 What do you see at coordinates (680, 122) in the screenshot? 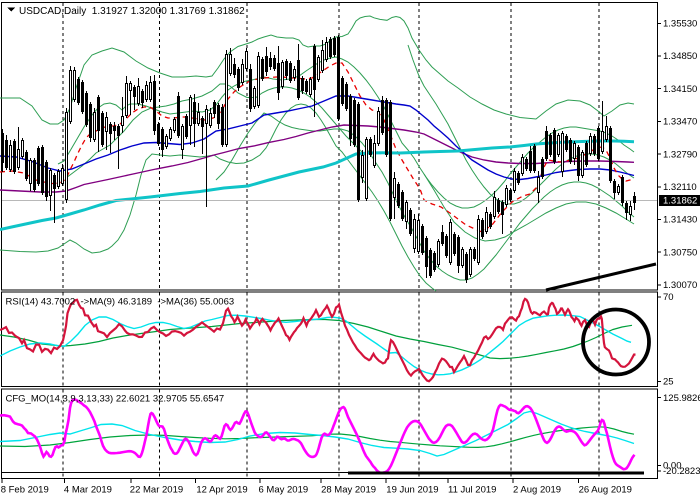
I see `svg-text: 1.33470` at bounding box center [680, 122].